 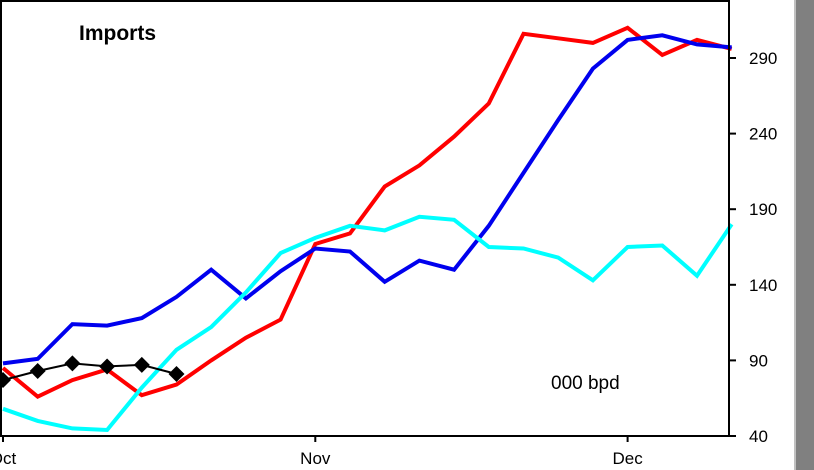 I want to click on x-tick-label: Nov, so click(x=315, y=458).